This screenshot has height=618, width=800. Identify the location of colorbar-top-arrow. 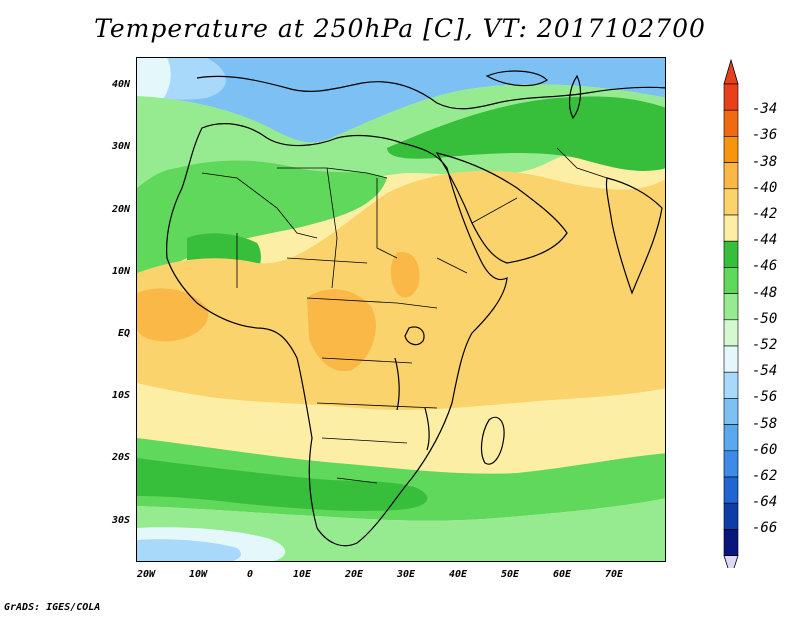
(731, 71).